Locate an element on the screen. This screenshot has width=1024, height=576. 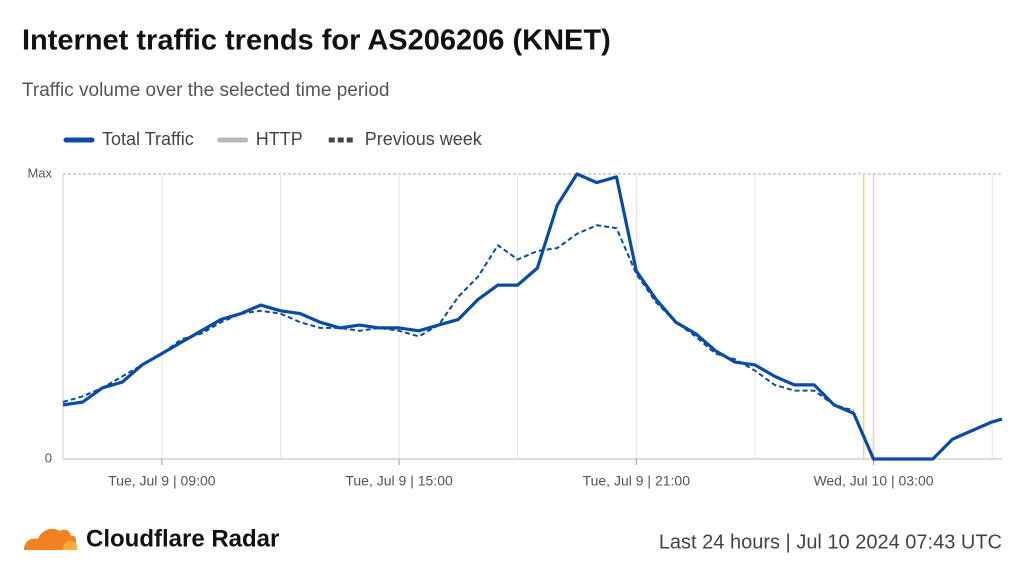
logo-cloud is located at coordinates (50, 539).